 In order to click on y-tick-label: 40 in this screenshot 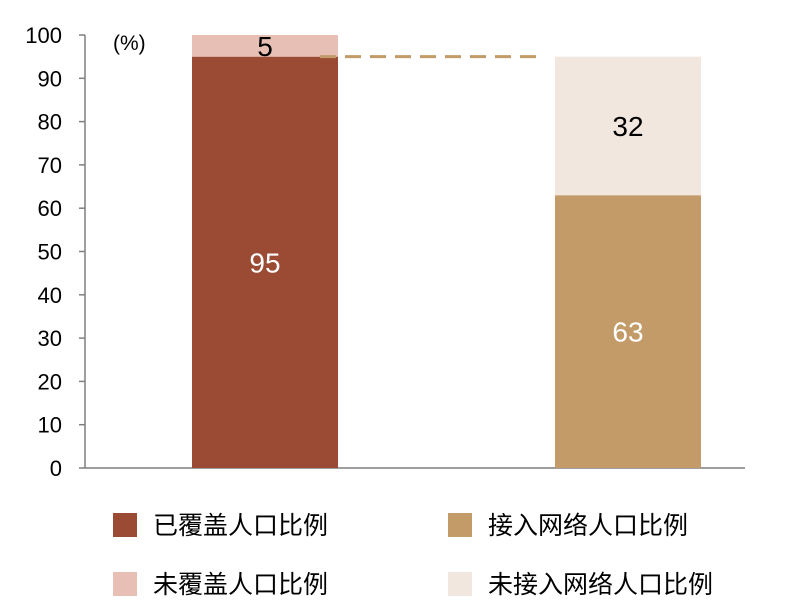, I will do `click(50, 295)`.